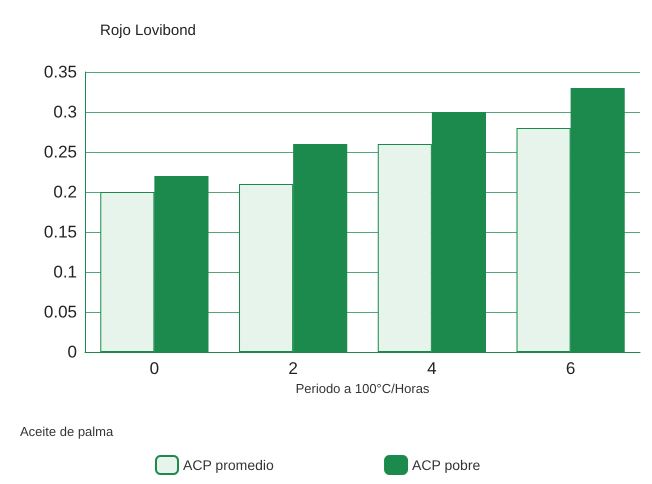  What do you see at coordinates (293, 368) in the screenshot?
I see `x-tick-label: 2` at bounding box center [293, 368].